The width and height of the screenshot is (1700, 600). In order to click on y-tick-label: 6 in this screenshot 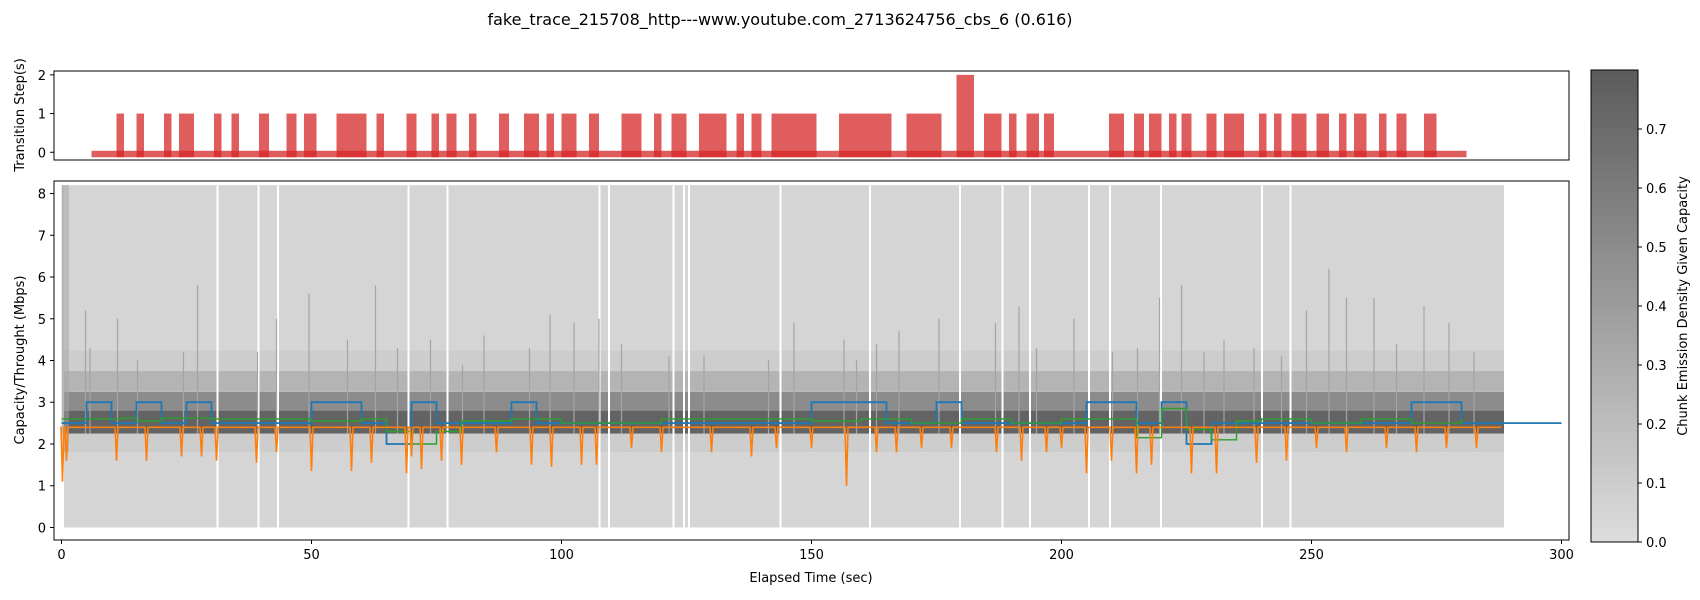, I will do `click(42, 278)`.